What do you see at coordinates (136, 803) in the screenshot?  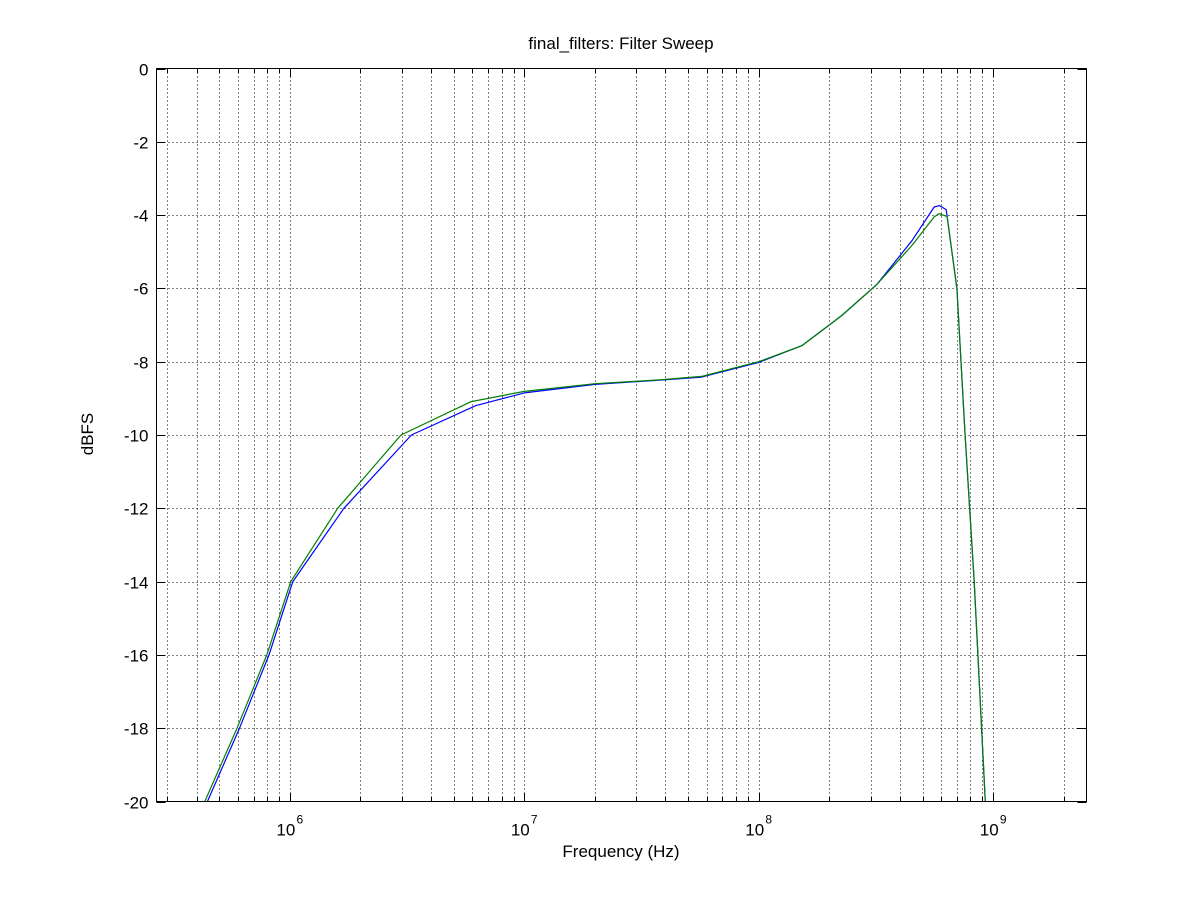 I see `y-tick-label: -20` at bounding box center [136, 803].